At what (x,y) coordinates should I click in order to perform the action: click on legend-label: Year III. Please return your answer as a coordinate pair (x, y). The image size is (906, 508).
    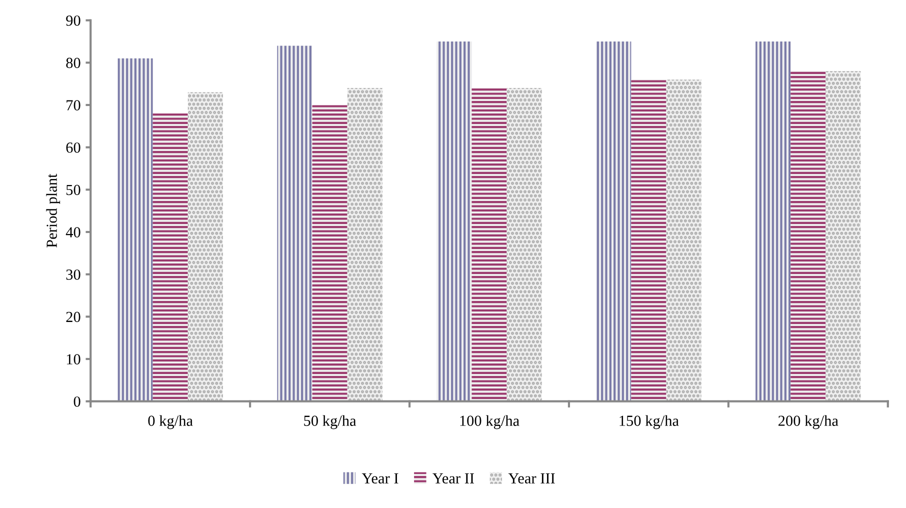
    Looking at the image, I should click on (531, 478).